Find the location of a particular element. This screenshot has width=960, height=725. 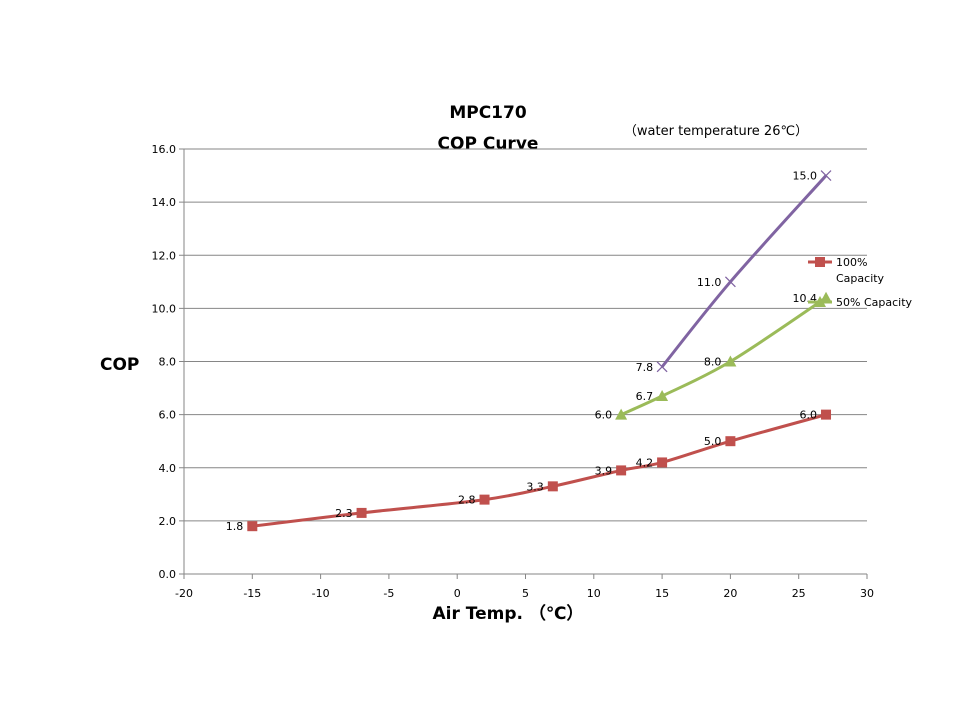

data-label: 1.8 is located at coordinates (235, 526).